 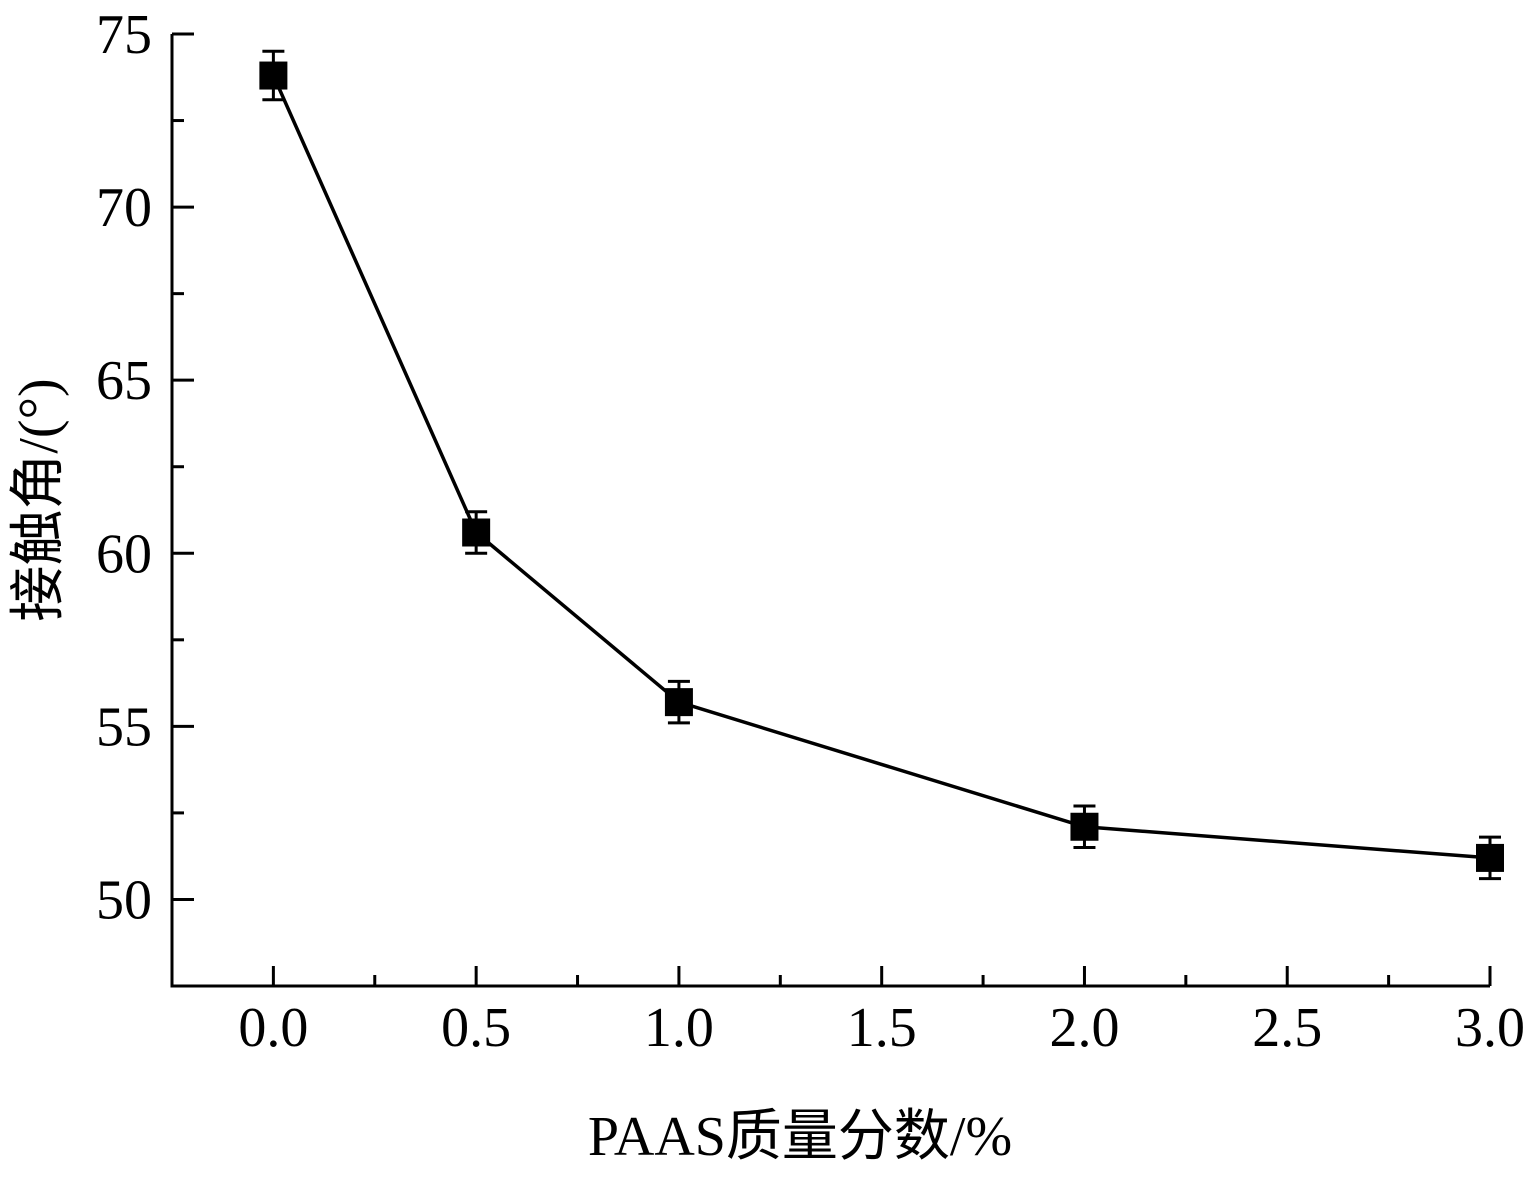 What do you see at coordinates (800, 1137) in the screenshot?
I see `x-axis-title: PAAS质量分数/%` at bounding box center [800, 1137].